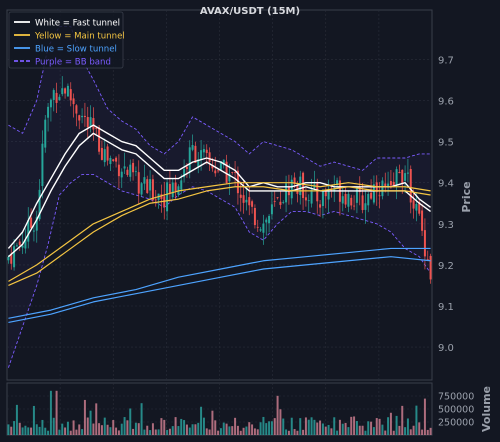 This screenshot has height=442, width=500. What do you see at coordinates (446, 307) in the screenshot?
I see `price-tick-label: 9.1` at bounding box center [446, 307].